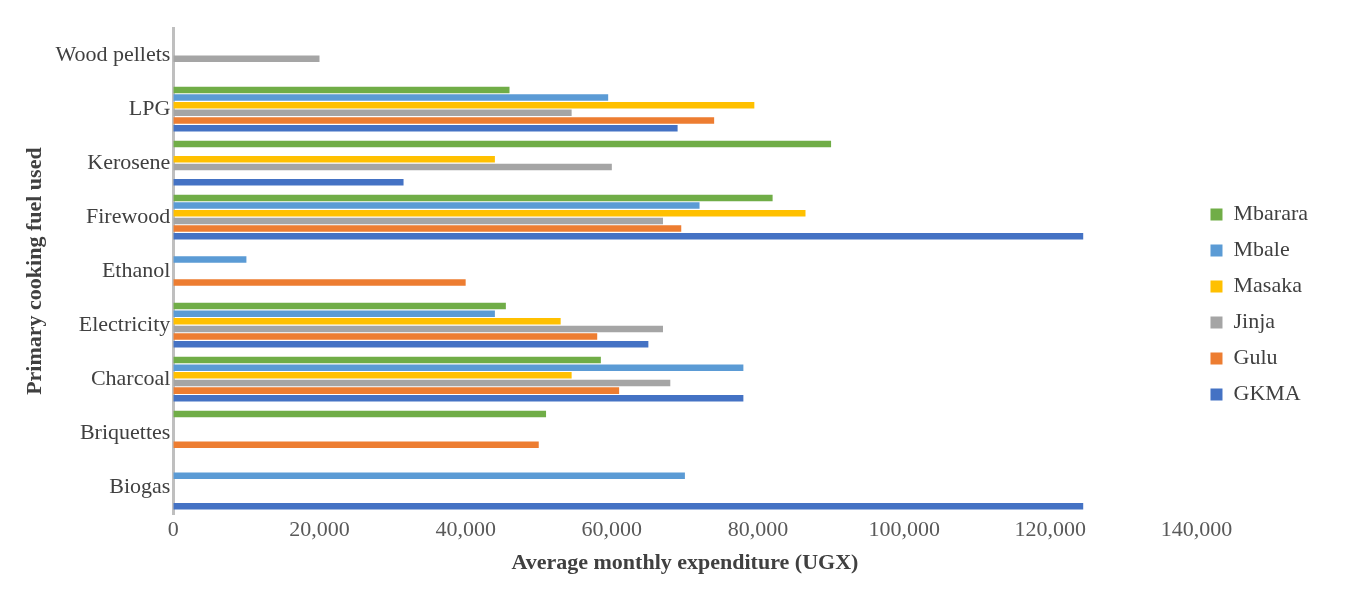  What do you see at coordinates (612, 529) in the screenshot?
I see `x-tick-label: 60,000` at bounding box center [612, 529].